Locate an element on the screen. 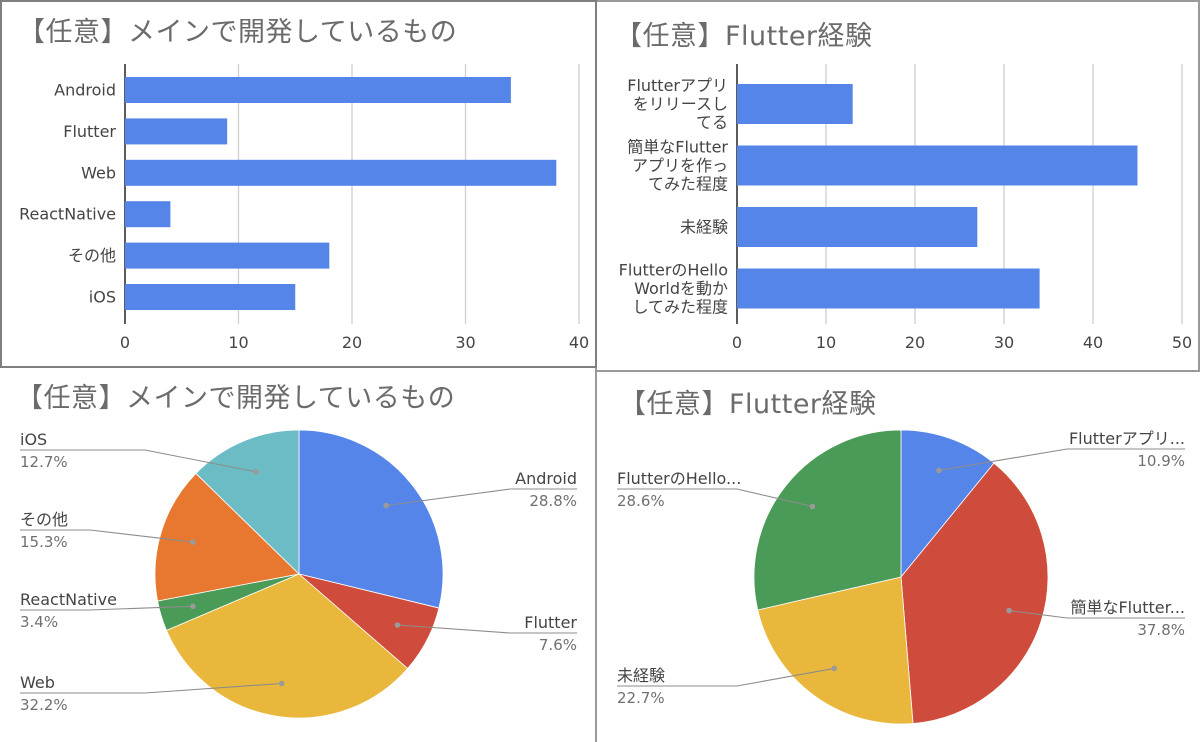 This screenshot has width=1200, height=742. y-category-label: Android is located at coordinates (85, 90).